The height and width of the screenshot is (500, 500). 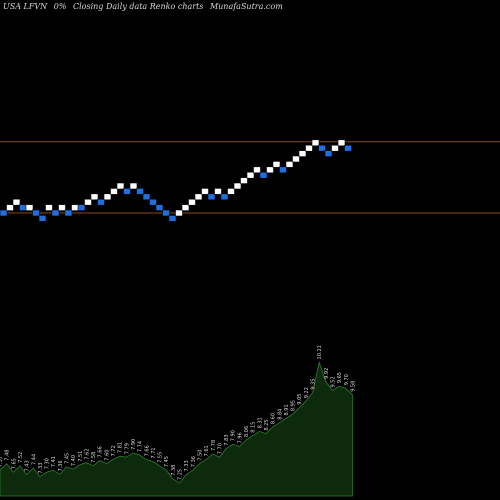 What do you see at coordinates (247, 431) in the screenshot?
I see `volume-label: 8.06` at bounding box center [247, 431].